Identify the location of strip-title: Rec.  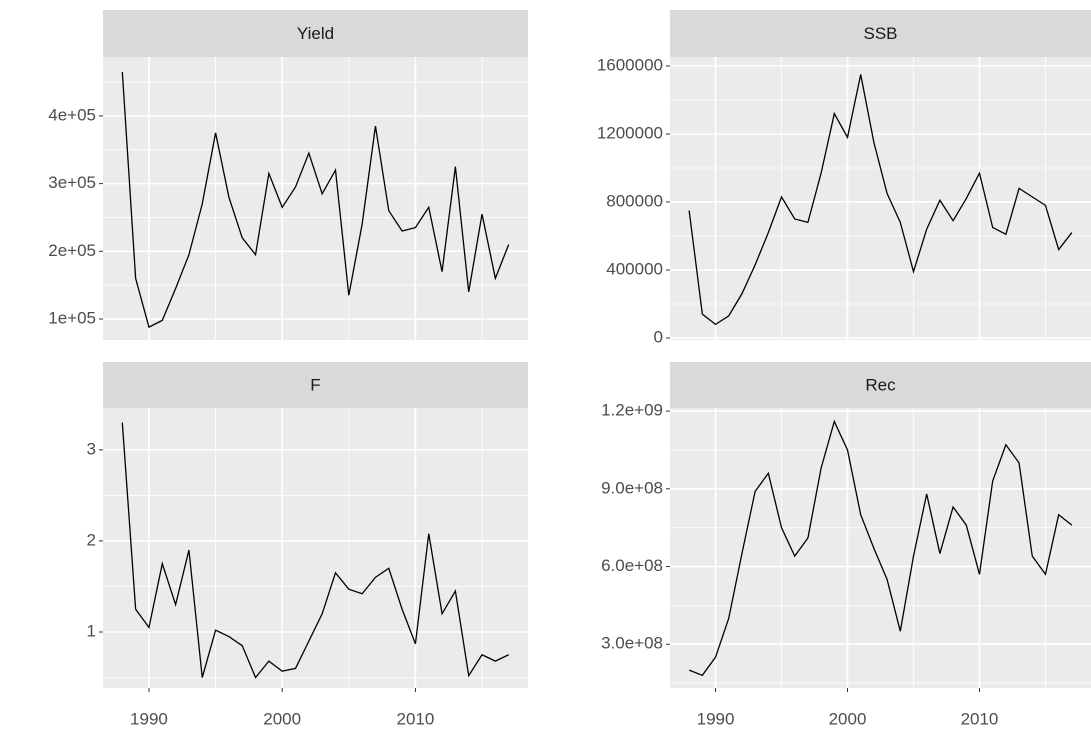
(880, 384).